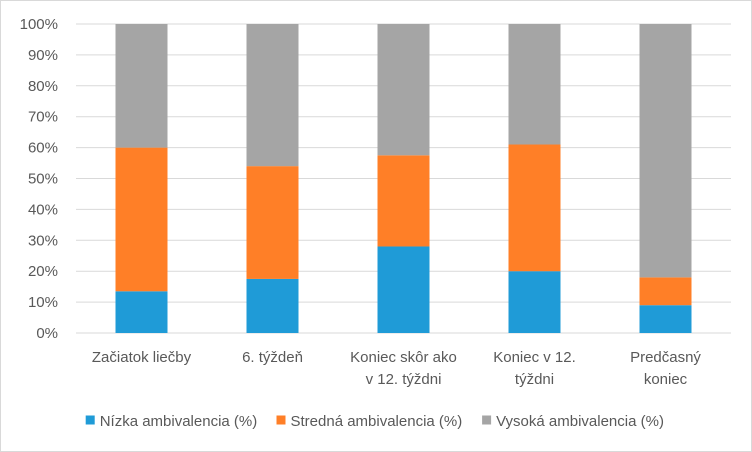 This screenshot has width=752, height=452. I want to click on x-category-label: koniec, so click(666, 379).